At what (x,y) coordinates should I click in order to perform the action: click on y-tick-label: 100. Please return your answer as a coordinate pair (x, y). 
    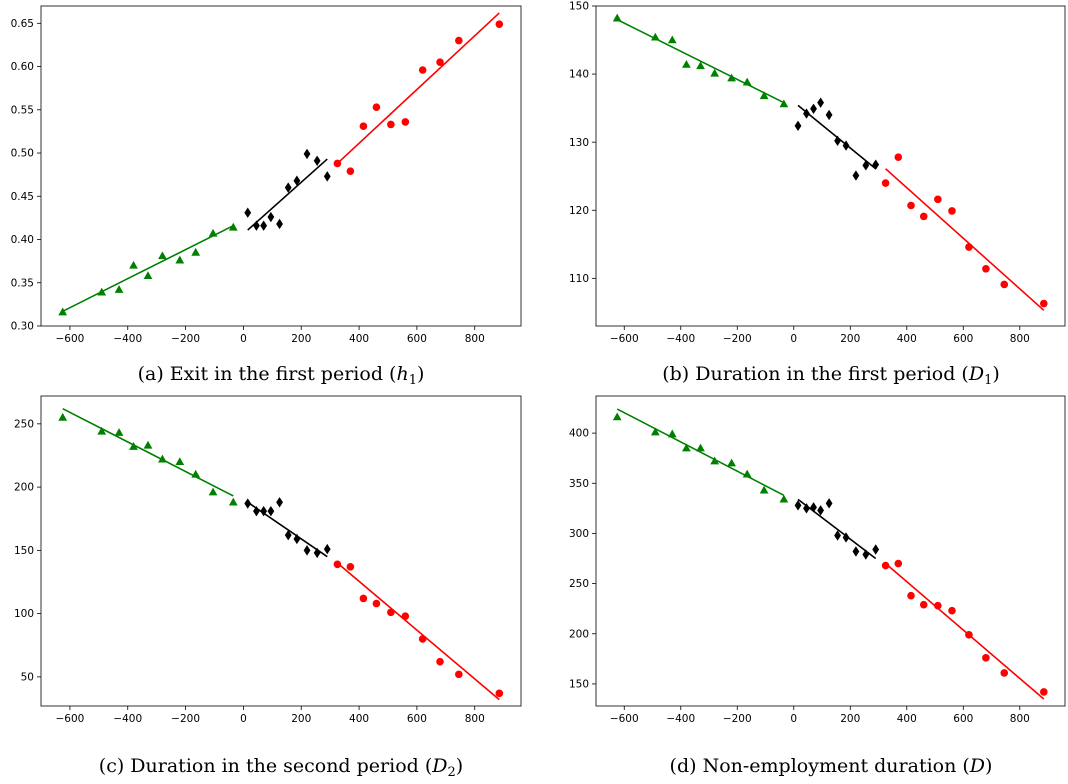
    Looking at the image, I should click on (24, 614).